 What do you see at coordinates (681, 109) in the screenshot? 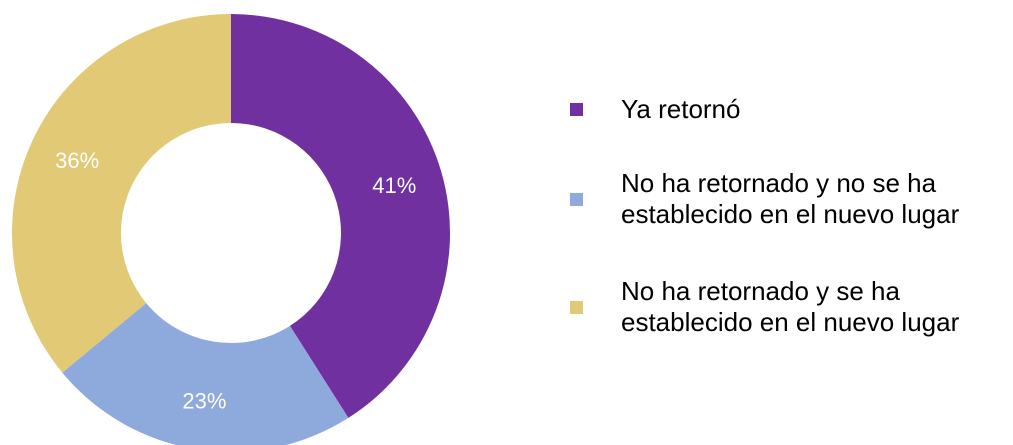
I see `legend-label-ya-retorno: Ya retornó` at bounding box center [681, 109].